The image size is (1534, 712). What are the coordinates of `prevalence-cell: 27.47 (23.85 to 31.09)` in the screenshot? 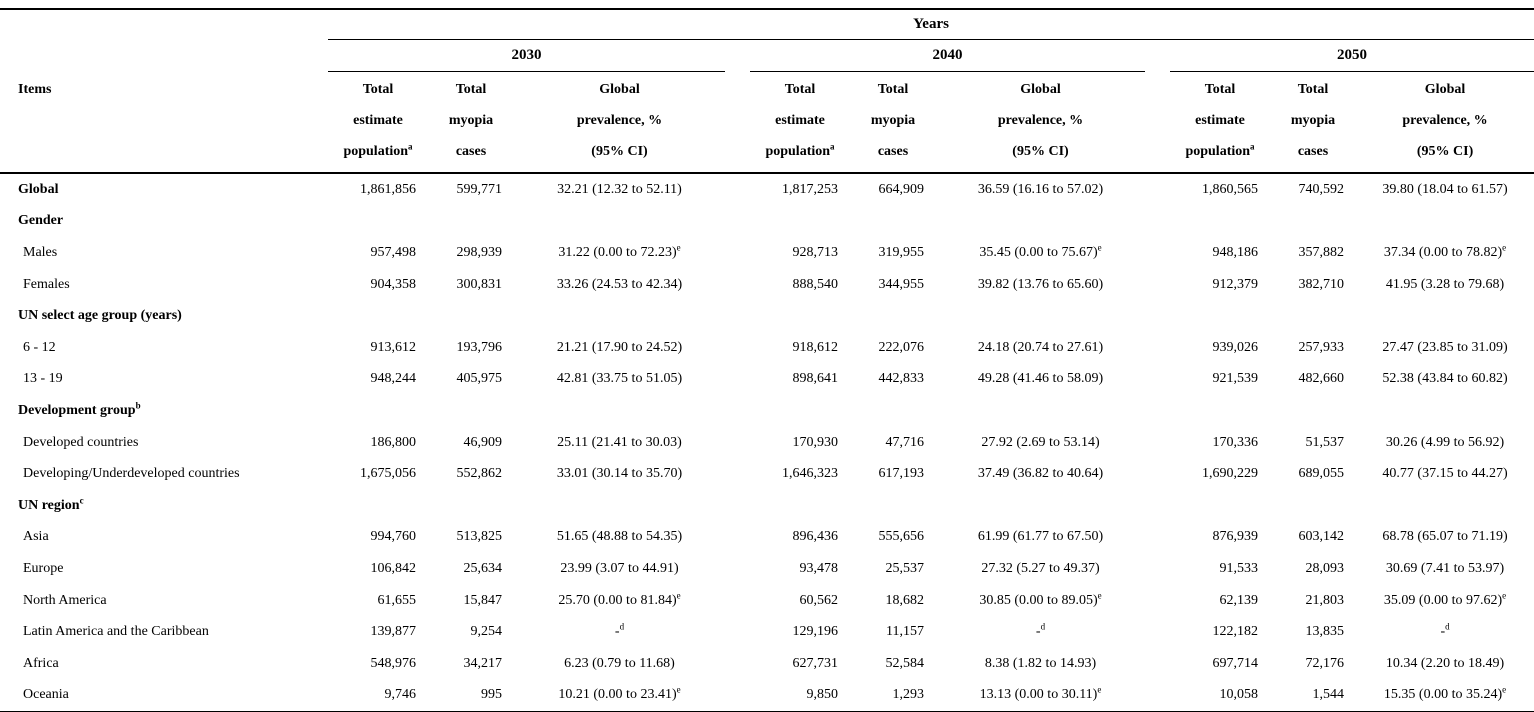 It's located at (1445, 347).